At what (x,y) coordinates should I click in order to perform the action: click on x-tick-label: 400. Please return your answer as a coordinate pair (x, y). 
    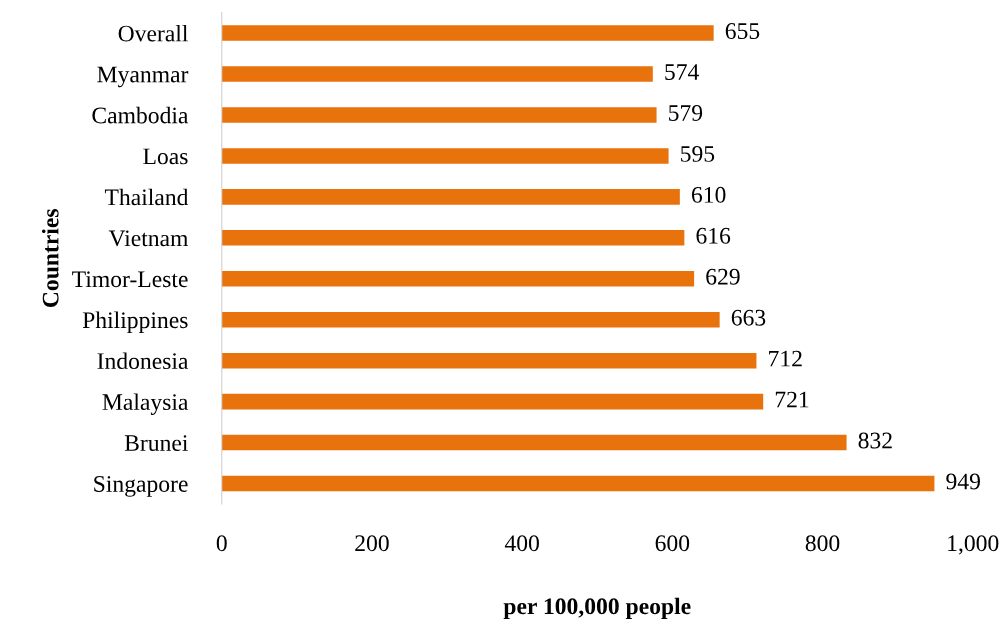
    Looking at the image, I should click on (521, 543).